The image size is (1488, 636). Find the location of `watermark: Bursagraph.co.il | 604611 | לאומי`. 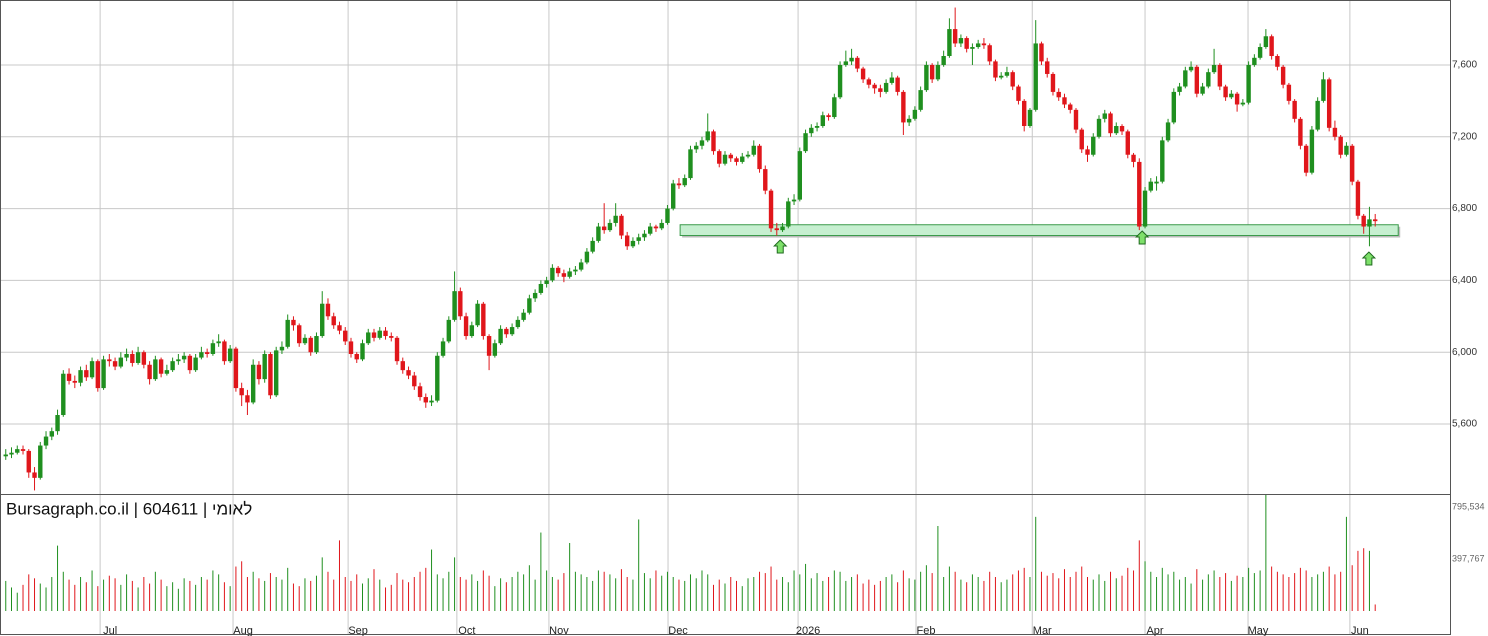

watermark: Bursagraph.co.il | 604611 | לאומי is located at coordinates (129, 508).